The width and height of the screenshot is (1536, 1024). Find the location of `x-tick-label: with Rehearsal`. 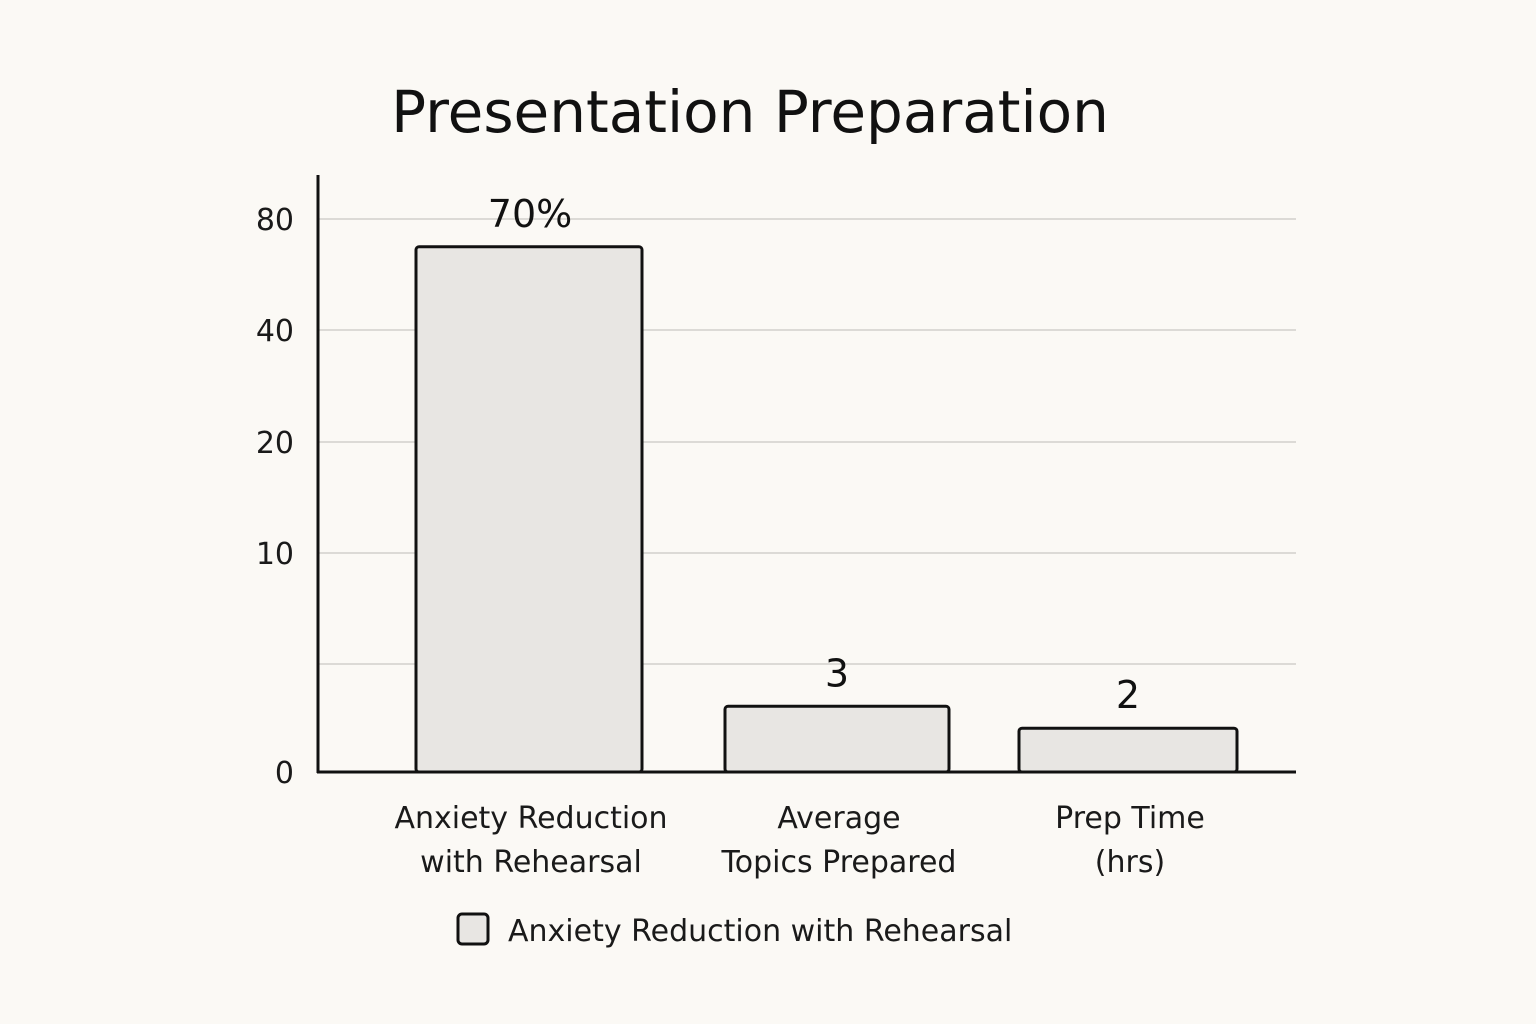

x-tick-label: with Rehearsal is located at coordinates (531, 862).